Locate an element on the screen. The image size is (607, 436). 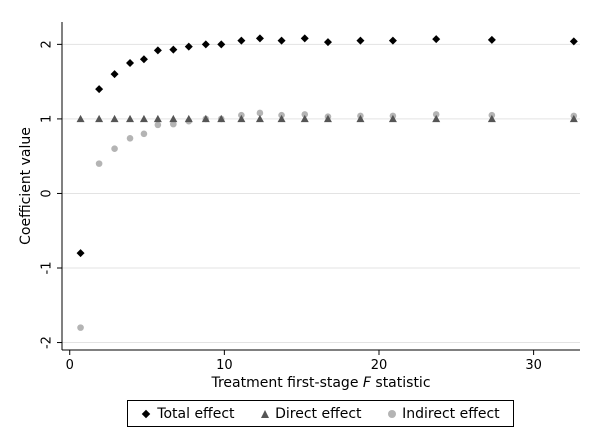
y-ticks: -2 -1 0 1 2 is located at coordinates (51, 194).